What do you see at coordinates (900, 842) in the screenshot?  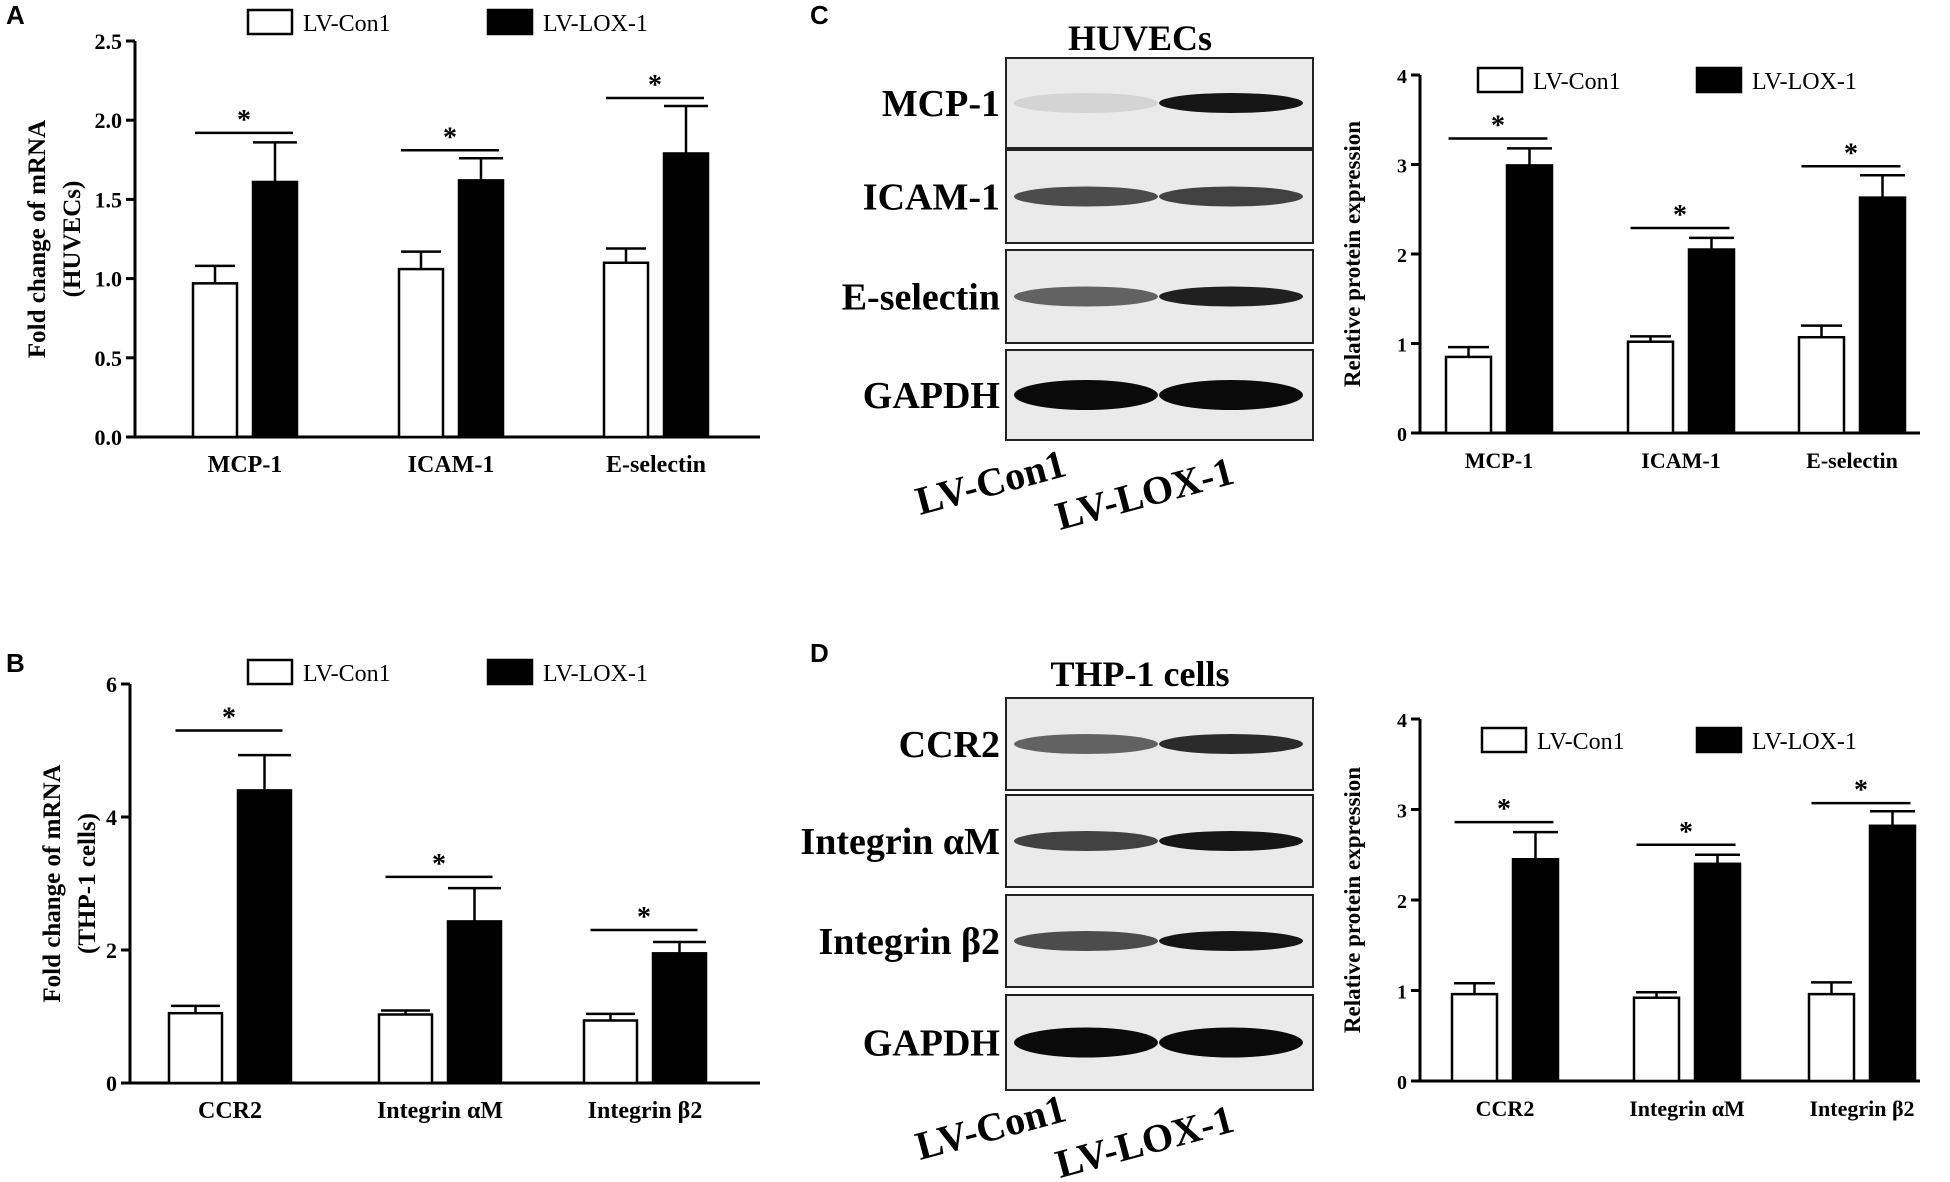 I see `blot-row-label: Integrin αM` at bounding box center [900, 842].